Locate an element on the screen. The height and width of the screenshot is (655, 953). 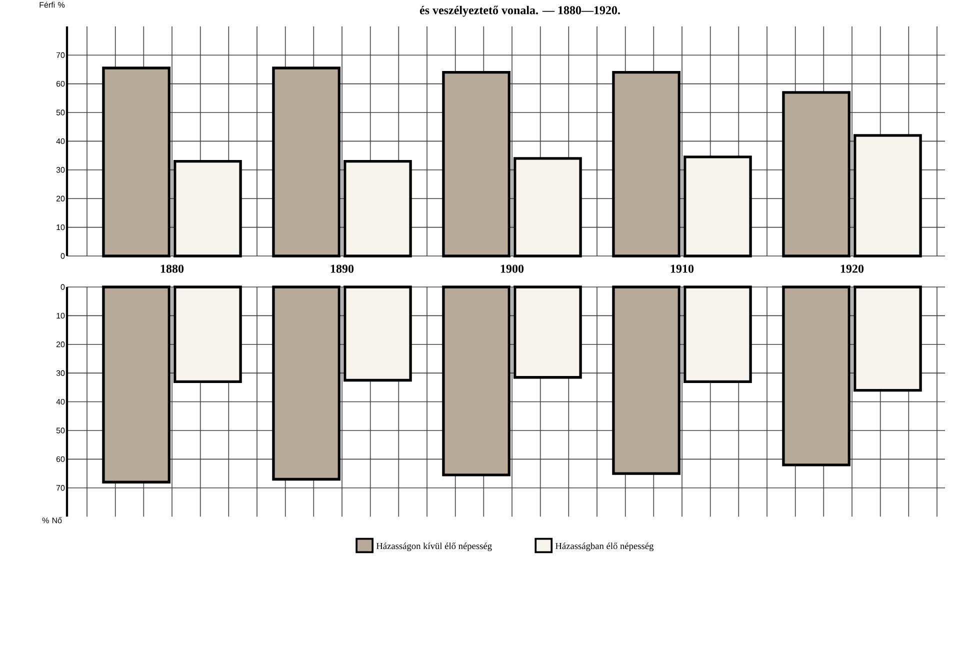
legend-label: Házasságon kívül élő népesség is located at coordinates (434, 547).